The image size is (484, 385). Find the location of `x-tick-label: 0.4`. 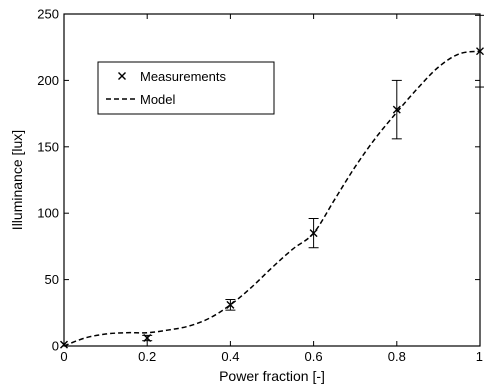

x-tick-label: 0.4 is located at coordinates (230, 356).